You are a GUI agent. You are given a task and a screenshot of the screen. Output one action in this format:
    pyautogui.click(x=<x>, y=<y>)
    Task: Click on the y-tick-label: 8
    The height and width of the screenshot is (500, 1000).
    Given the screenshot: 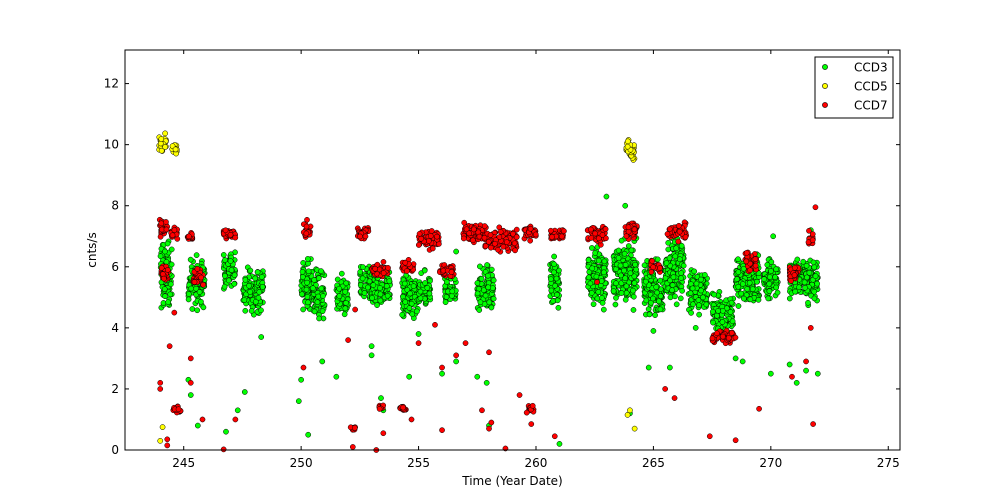 What is the action you would take?
    pyautogui.click(x=115, y=206)
    